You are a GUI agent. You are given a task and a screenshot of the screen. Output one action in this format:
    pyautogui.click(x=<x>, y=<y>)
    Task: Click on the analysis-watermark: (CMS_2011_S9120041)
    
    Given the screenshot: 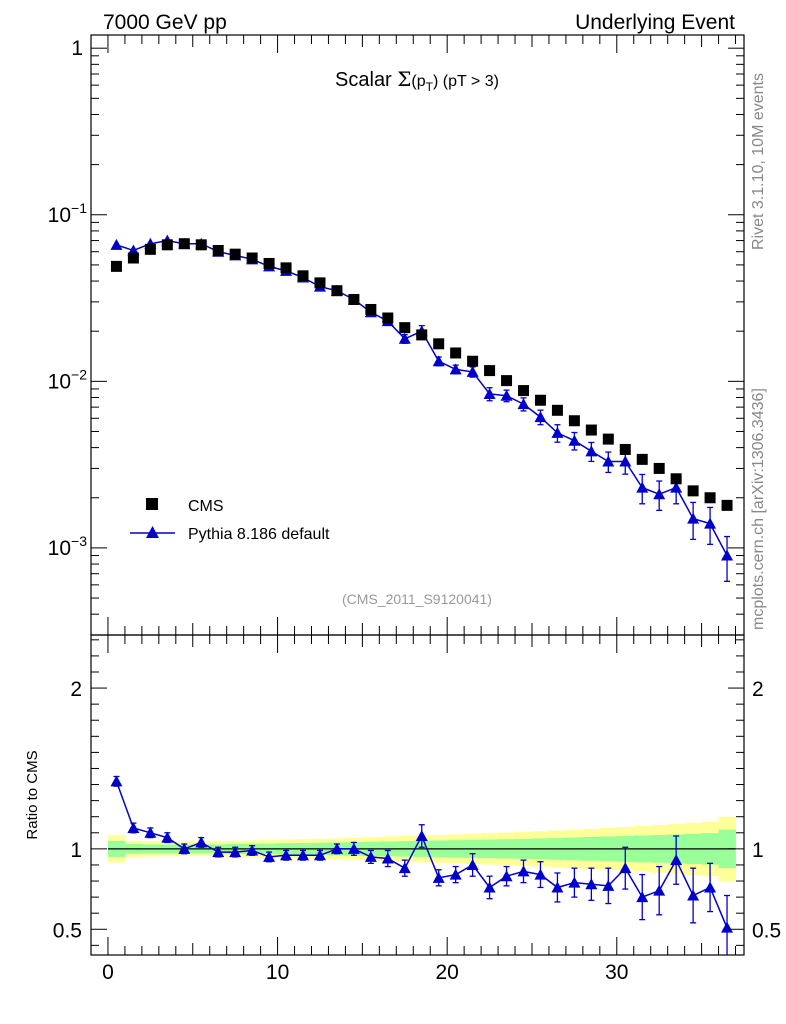 What is the action you would take?
    pyautogui.click(x=417, y=599)
    